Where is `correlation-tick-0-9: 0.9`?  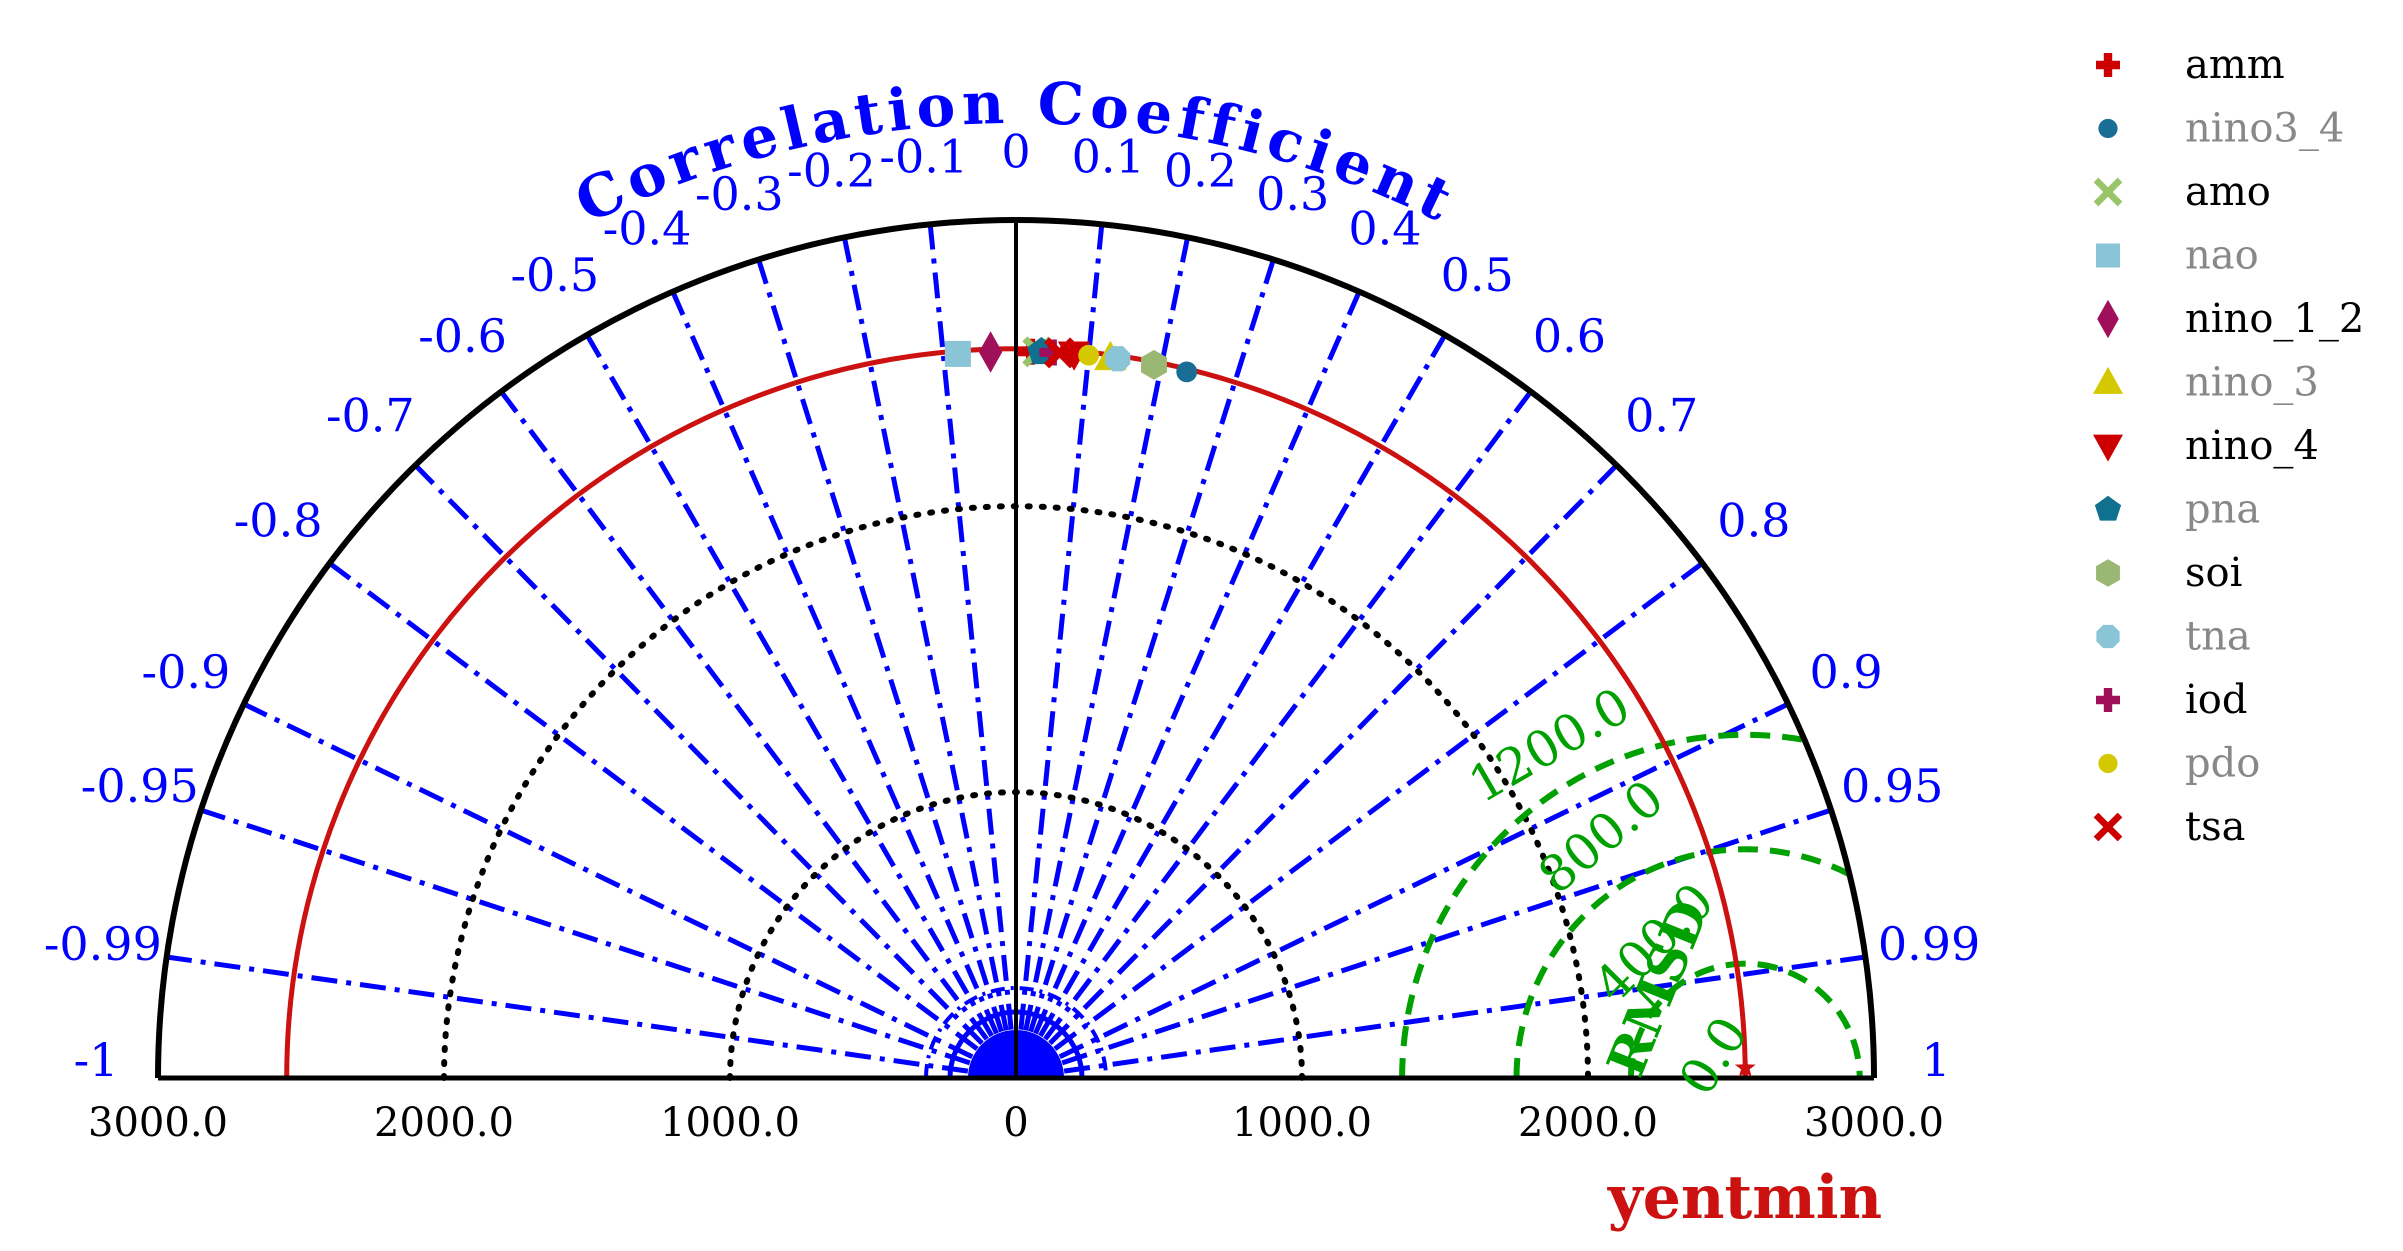
correlation-tick-0-9: 0.9 is located at coordinates (1846, 672).